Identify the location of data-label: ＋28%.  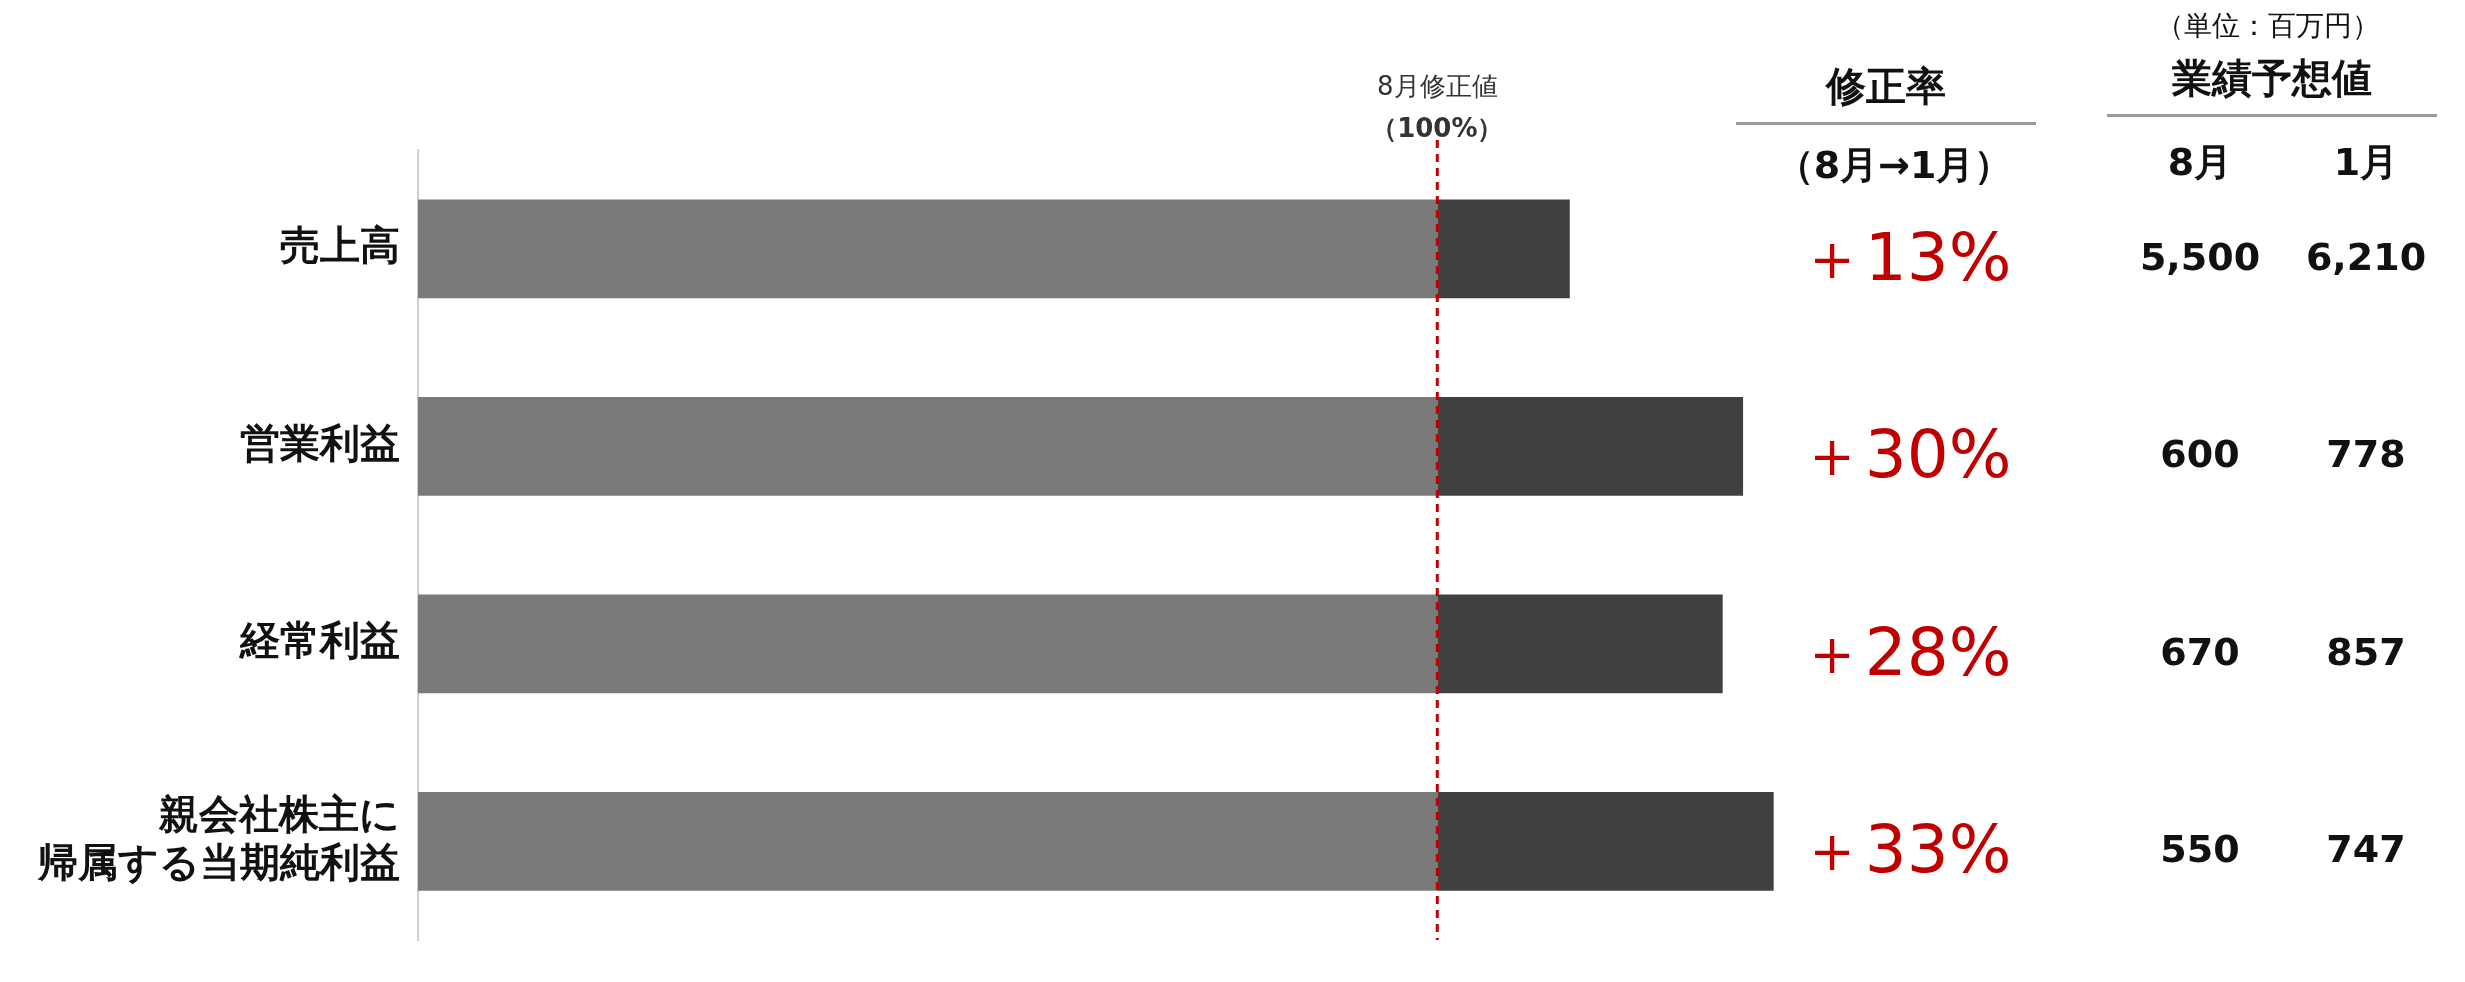
(1905, 652).